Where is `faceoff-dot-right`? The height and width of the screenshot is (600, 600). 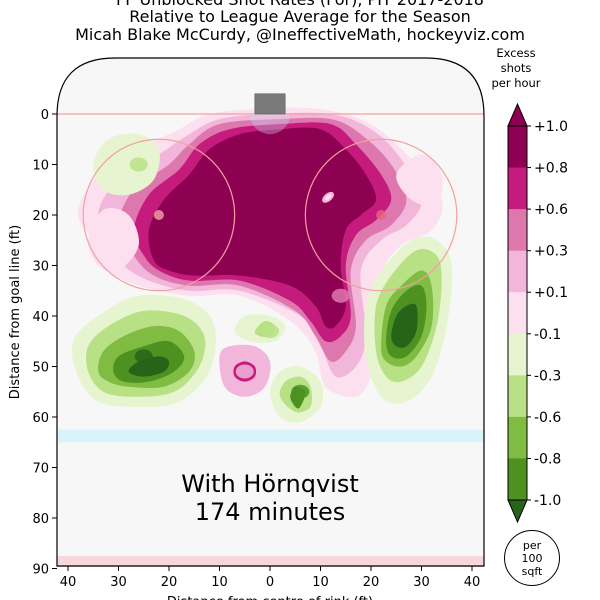
faceoff-dot-right is located at coordinates (381, 215).